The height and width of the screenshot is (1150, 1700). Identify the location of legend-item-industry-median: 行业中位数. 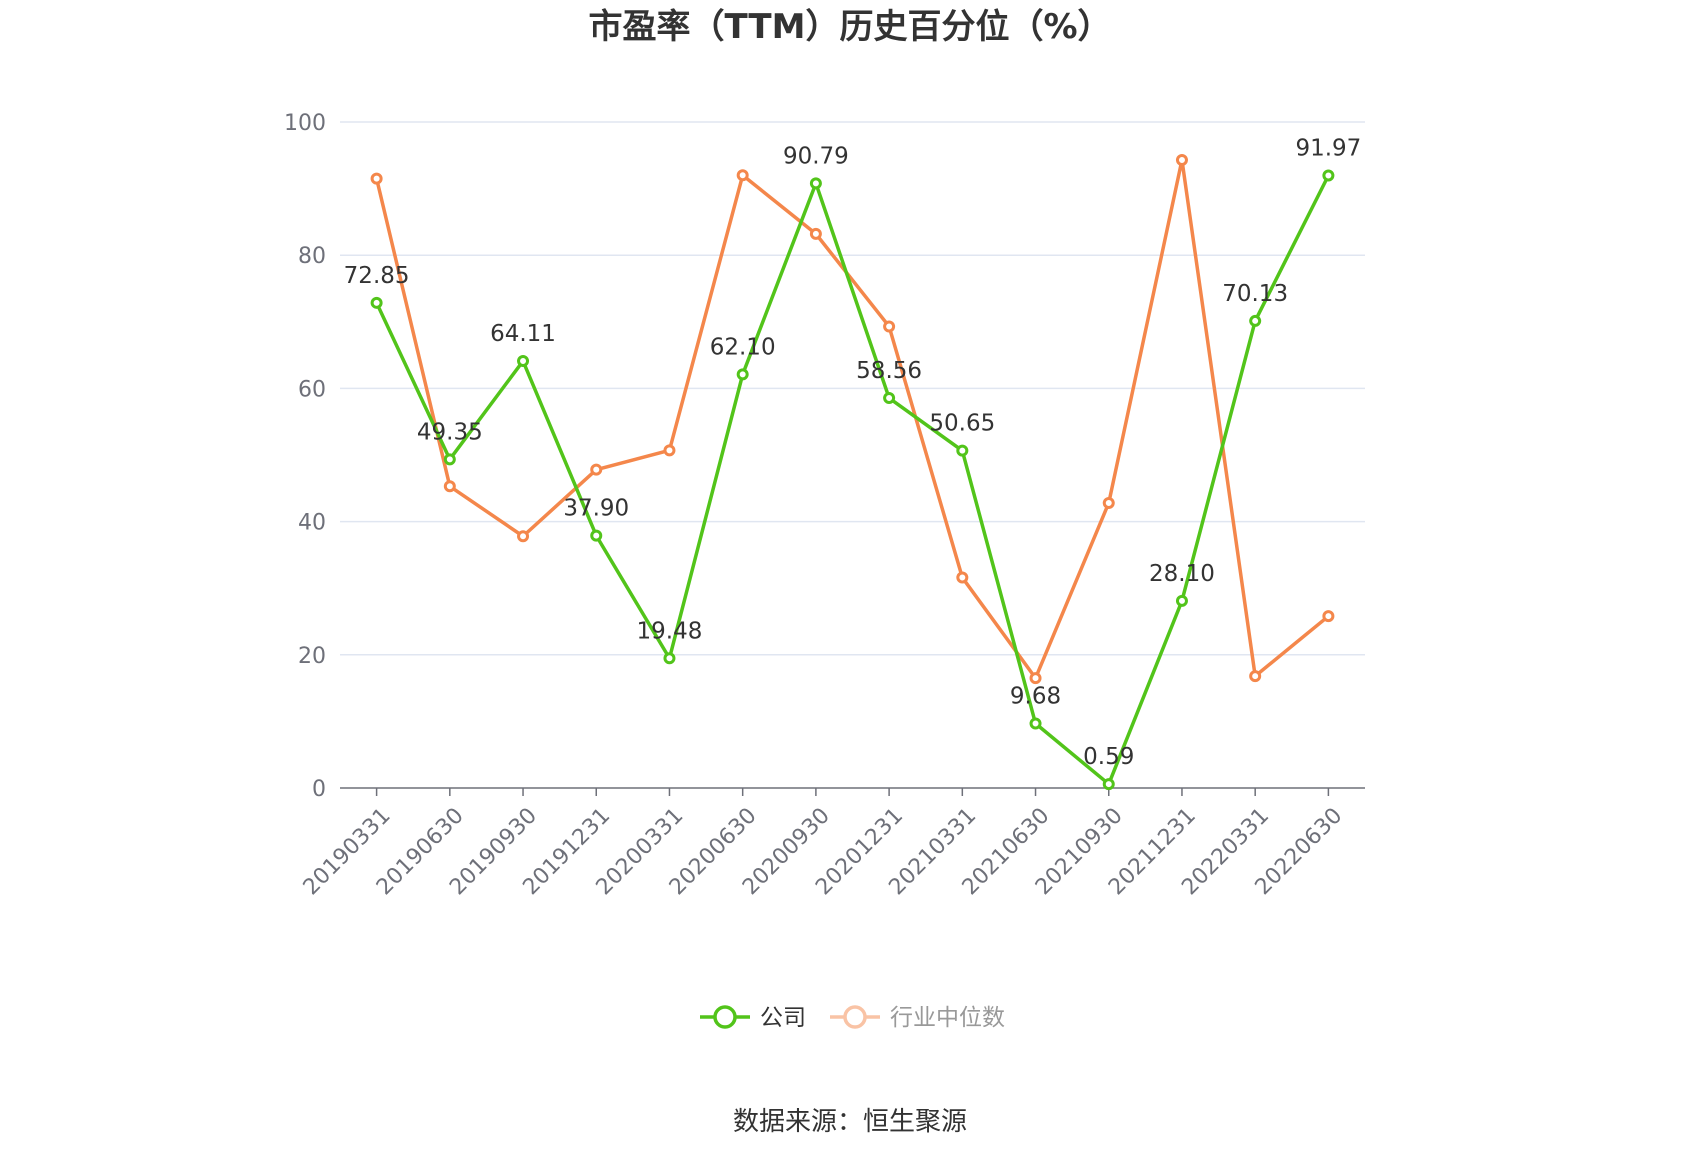
(917, 1018).